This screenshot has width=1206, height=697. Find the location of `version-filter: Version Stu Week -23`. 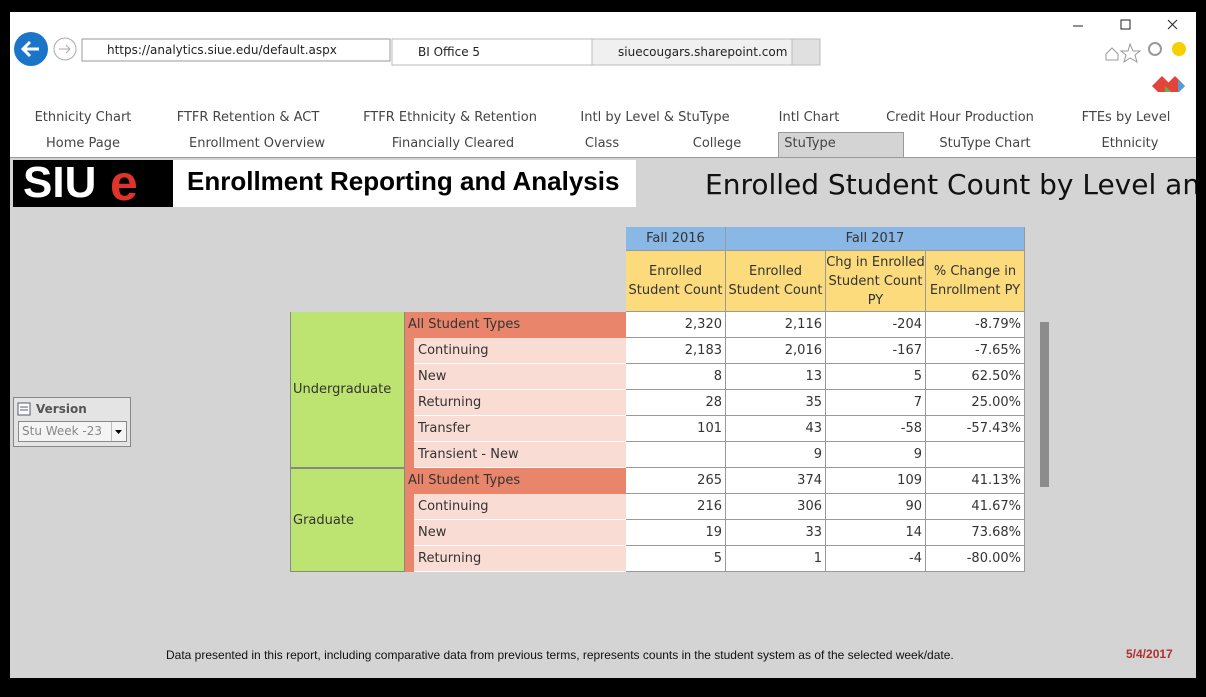

version-filter: Version Stu Week -23 is located at coordinates (72, 422).